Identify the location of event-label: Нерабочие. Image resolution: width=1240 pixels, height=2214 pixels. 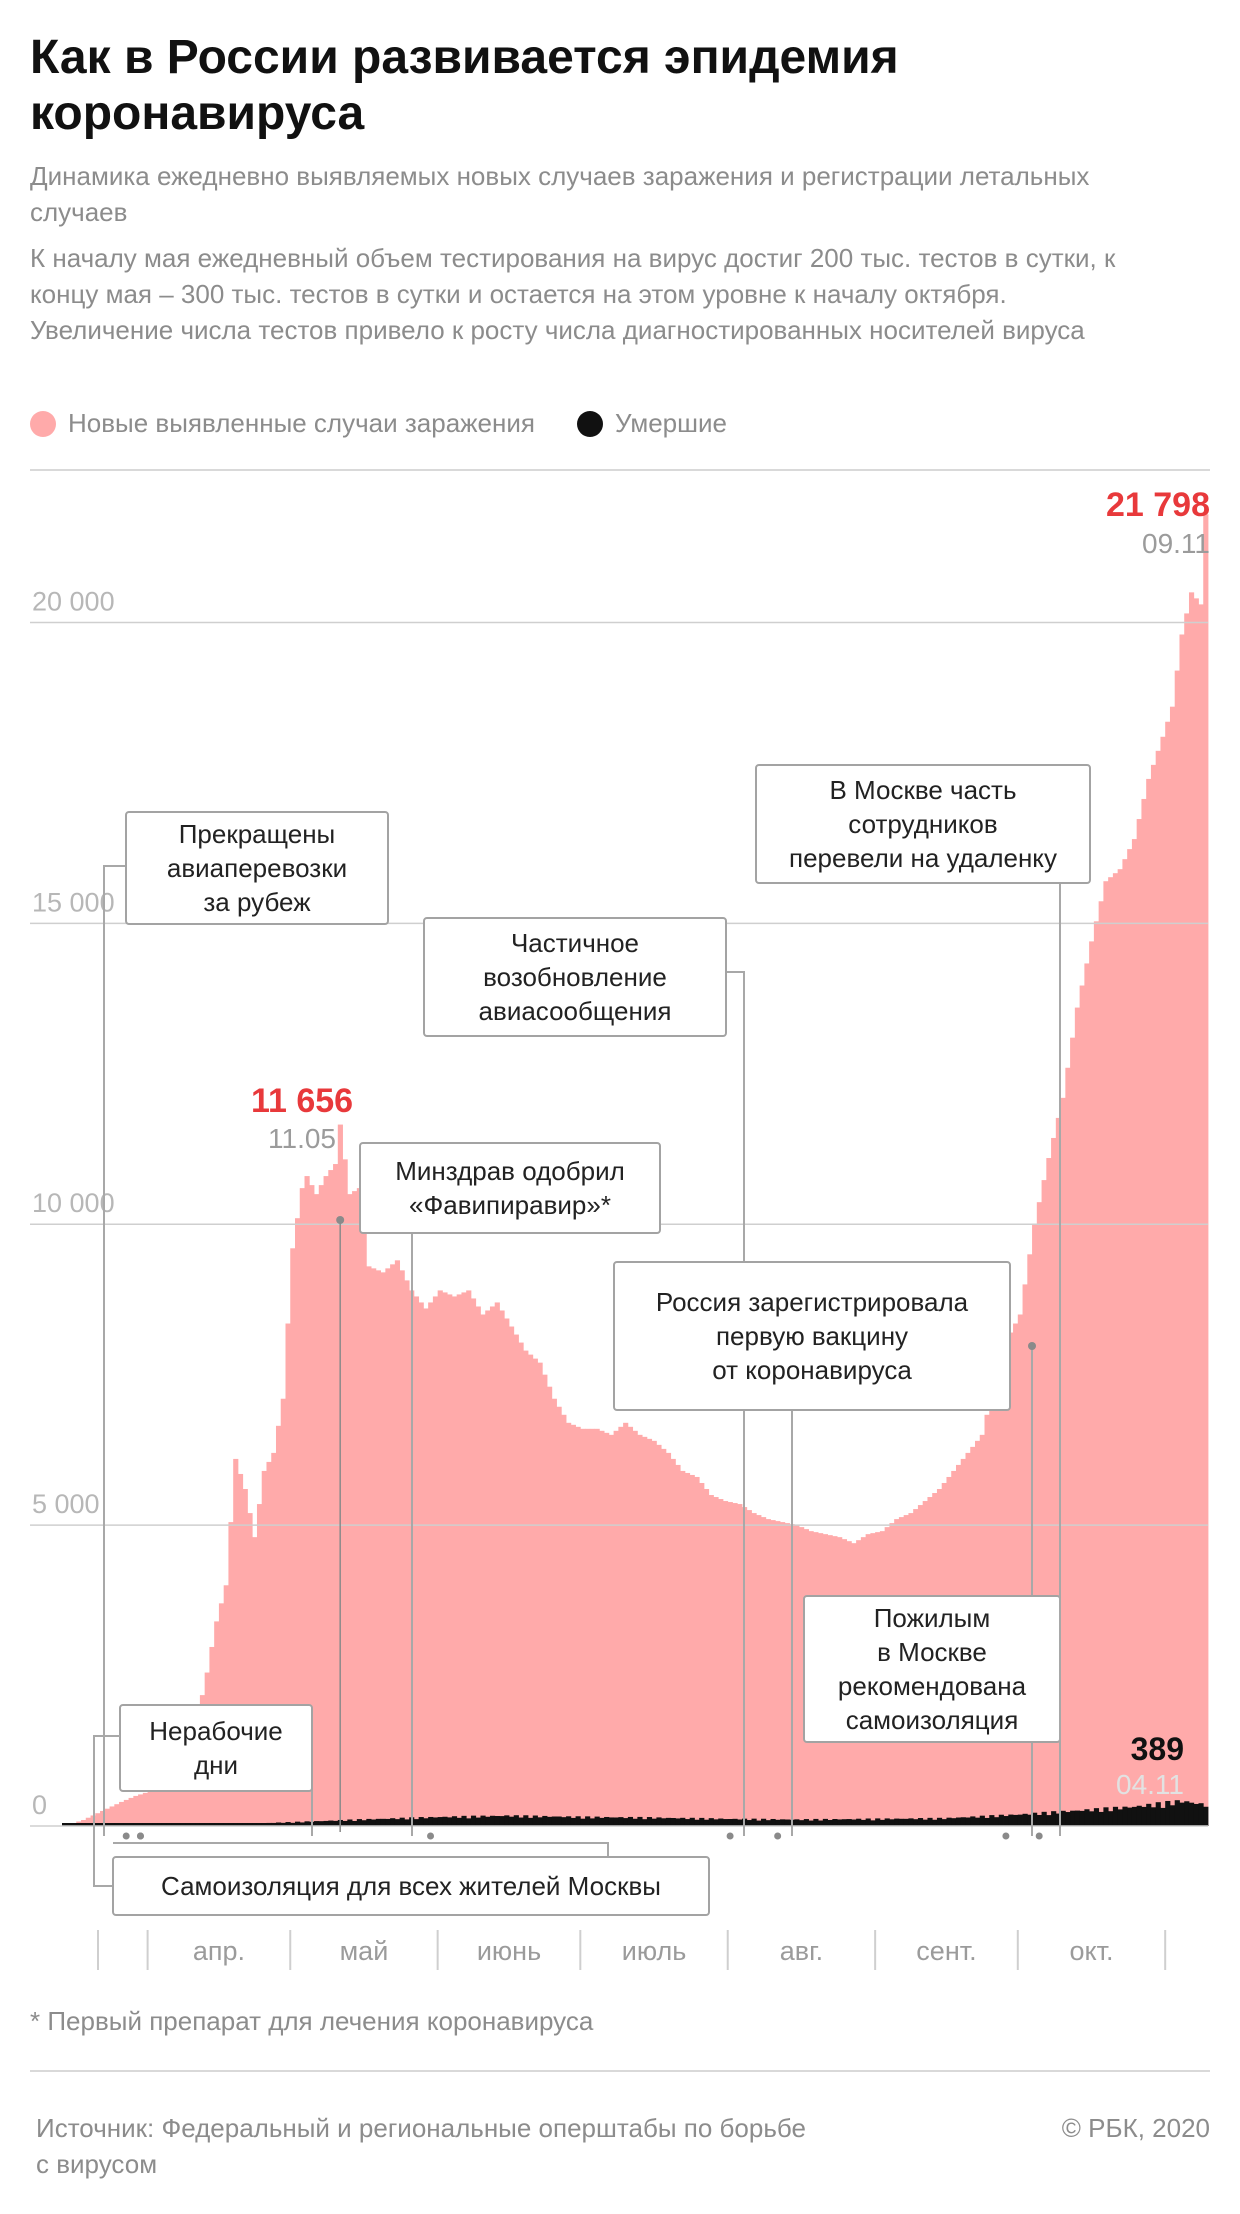
(215, 1731).